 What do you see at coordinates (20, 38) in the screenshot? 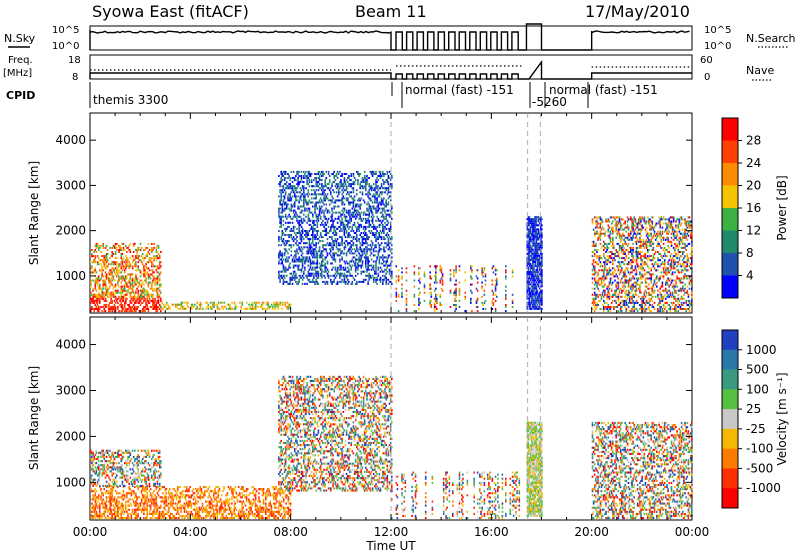
I see `nsky-label: N.Sky` at bounding box center [20, 38].